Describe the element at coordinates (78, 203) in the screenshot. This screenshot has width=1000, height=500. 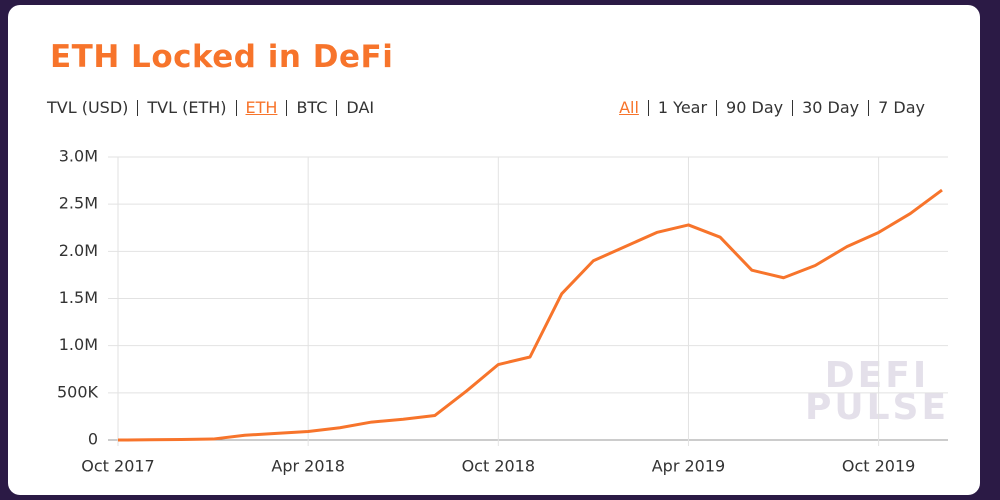
I see `y-tick-label: 2.5M` at that location.